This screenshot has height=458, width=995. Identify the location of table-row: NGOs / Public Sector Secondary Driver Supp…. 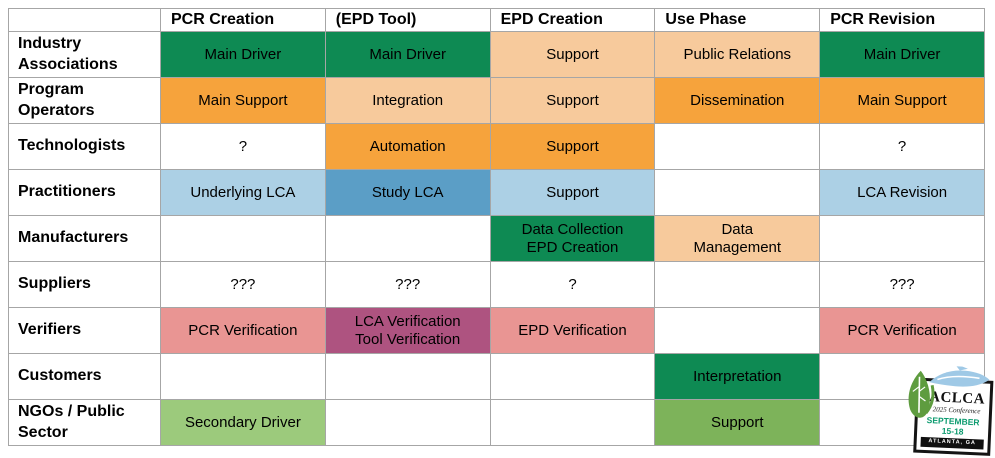
(496, 422).